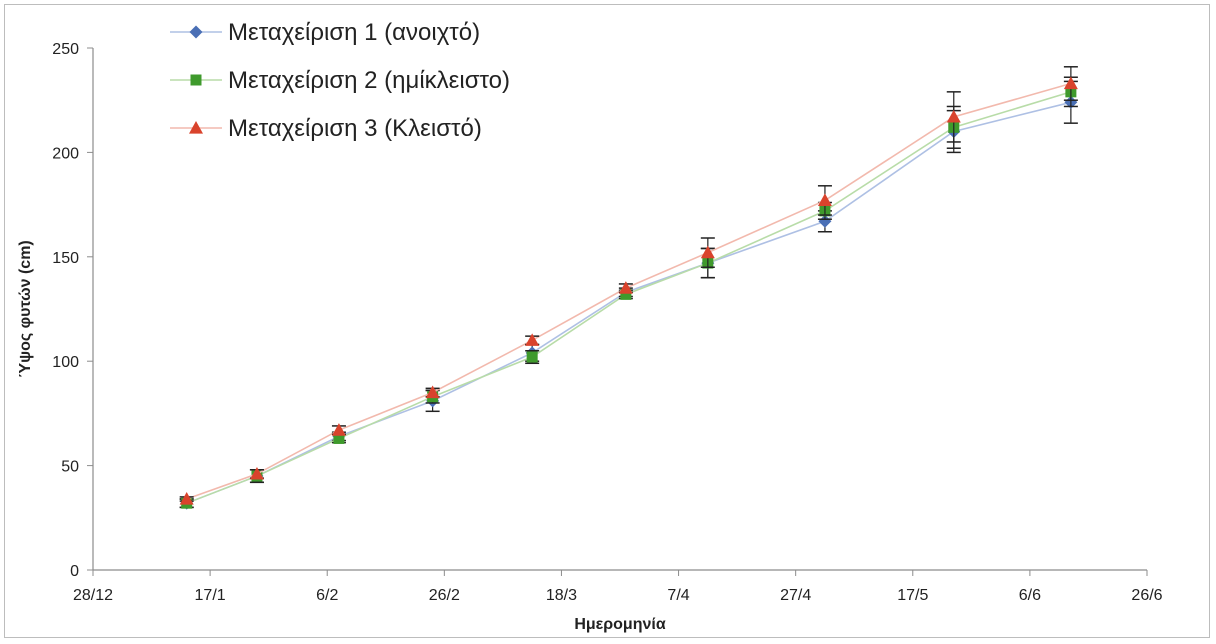  What do you see at coordinates (444, 595) in the screenshot?
I see `x-tick-label: 26/2` at bounding box center [444, 595].